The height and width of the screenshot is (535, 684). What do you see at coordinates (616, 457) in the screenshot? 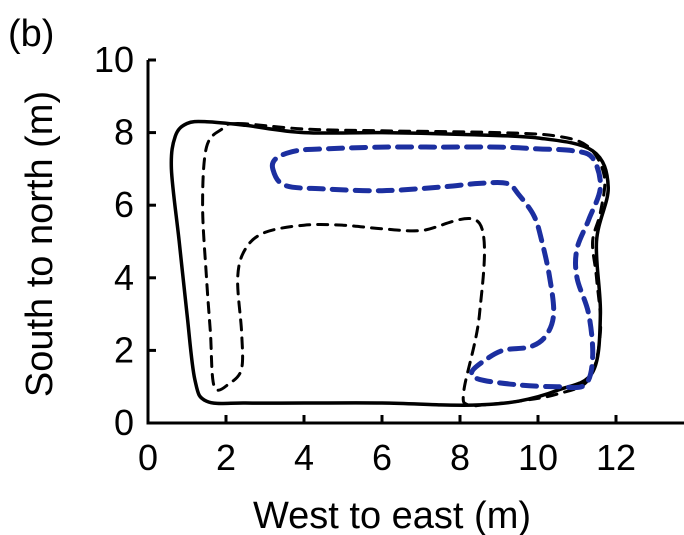
I see `x-tick-label: 12` at bounding box center [616, 457].